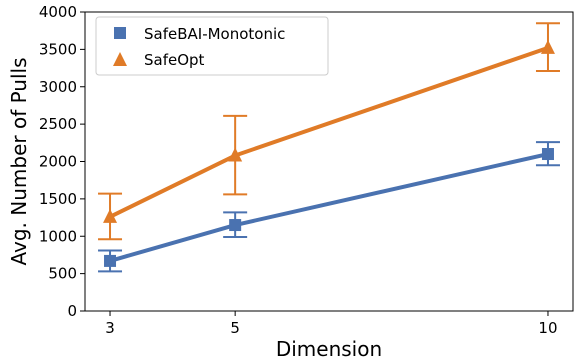 The height and width of the screenshot is (360, 579). Describe the element at coordinates (547, 328) in the screenshot. I see `x-tick-label: 10` at that location.